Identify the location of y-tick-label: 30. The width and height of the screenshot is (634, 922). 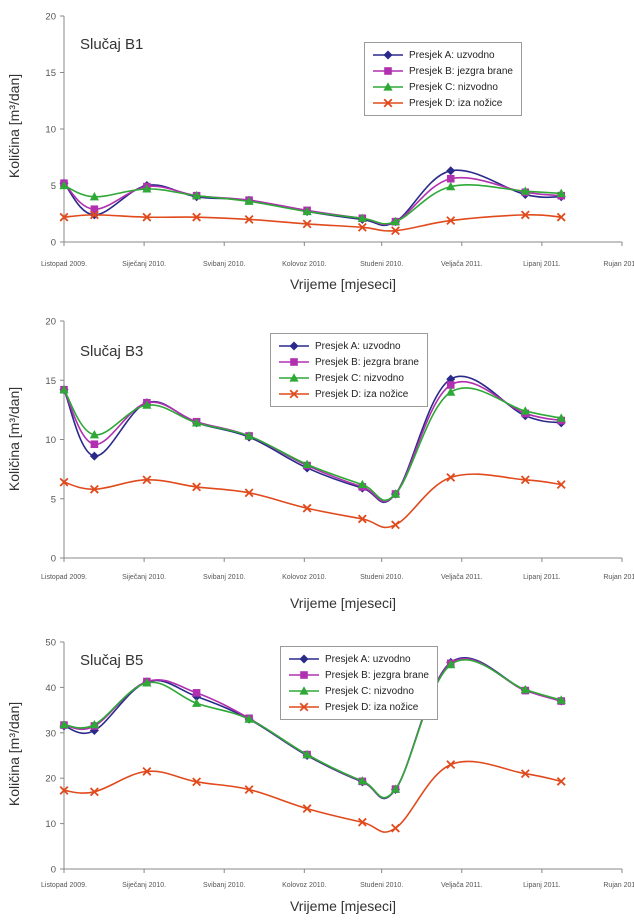
(50, 733).